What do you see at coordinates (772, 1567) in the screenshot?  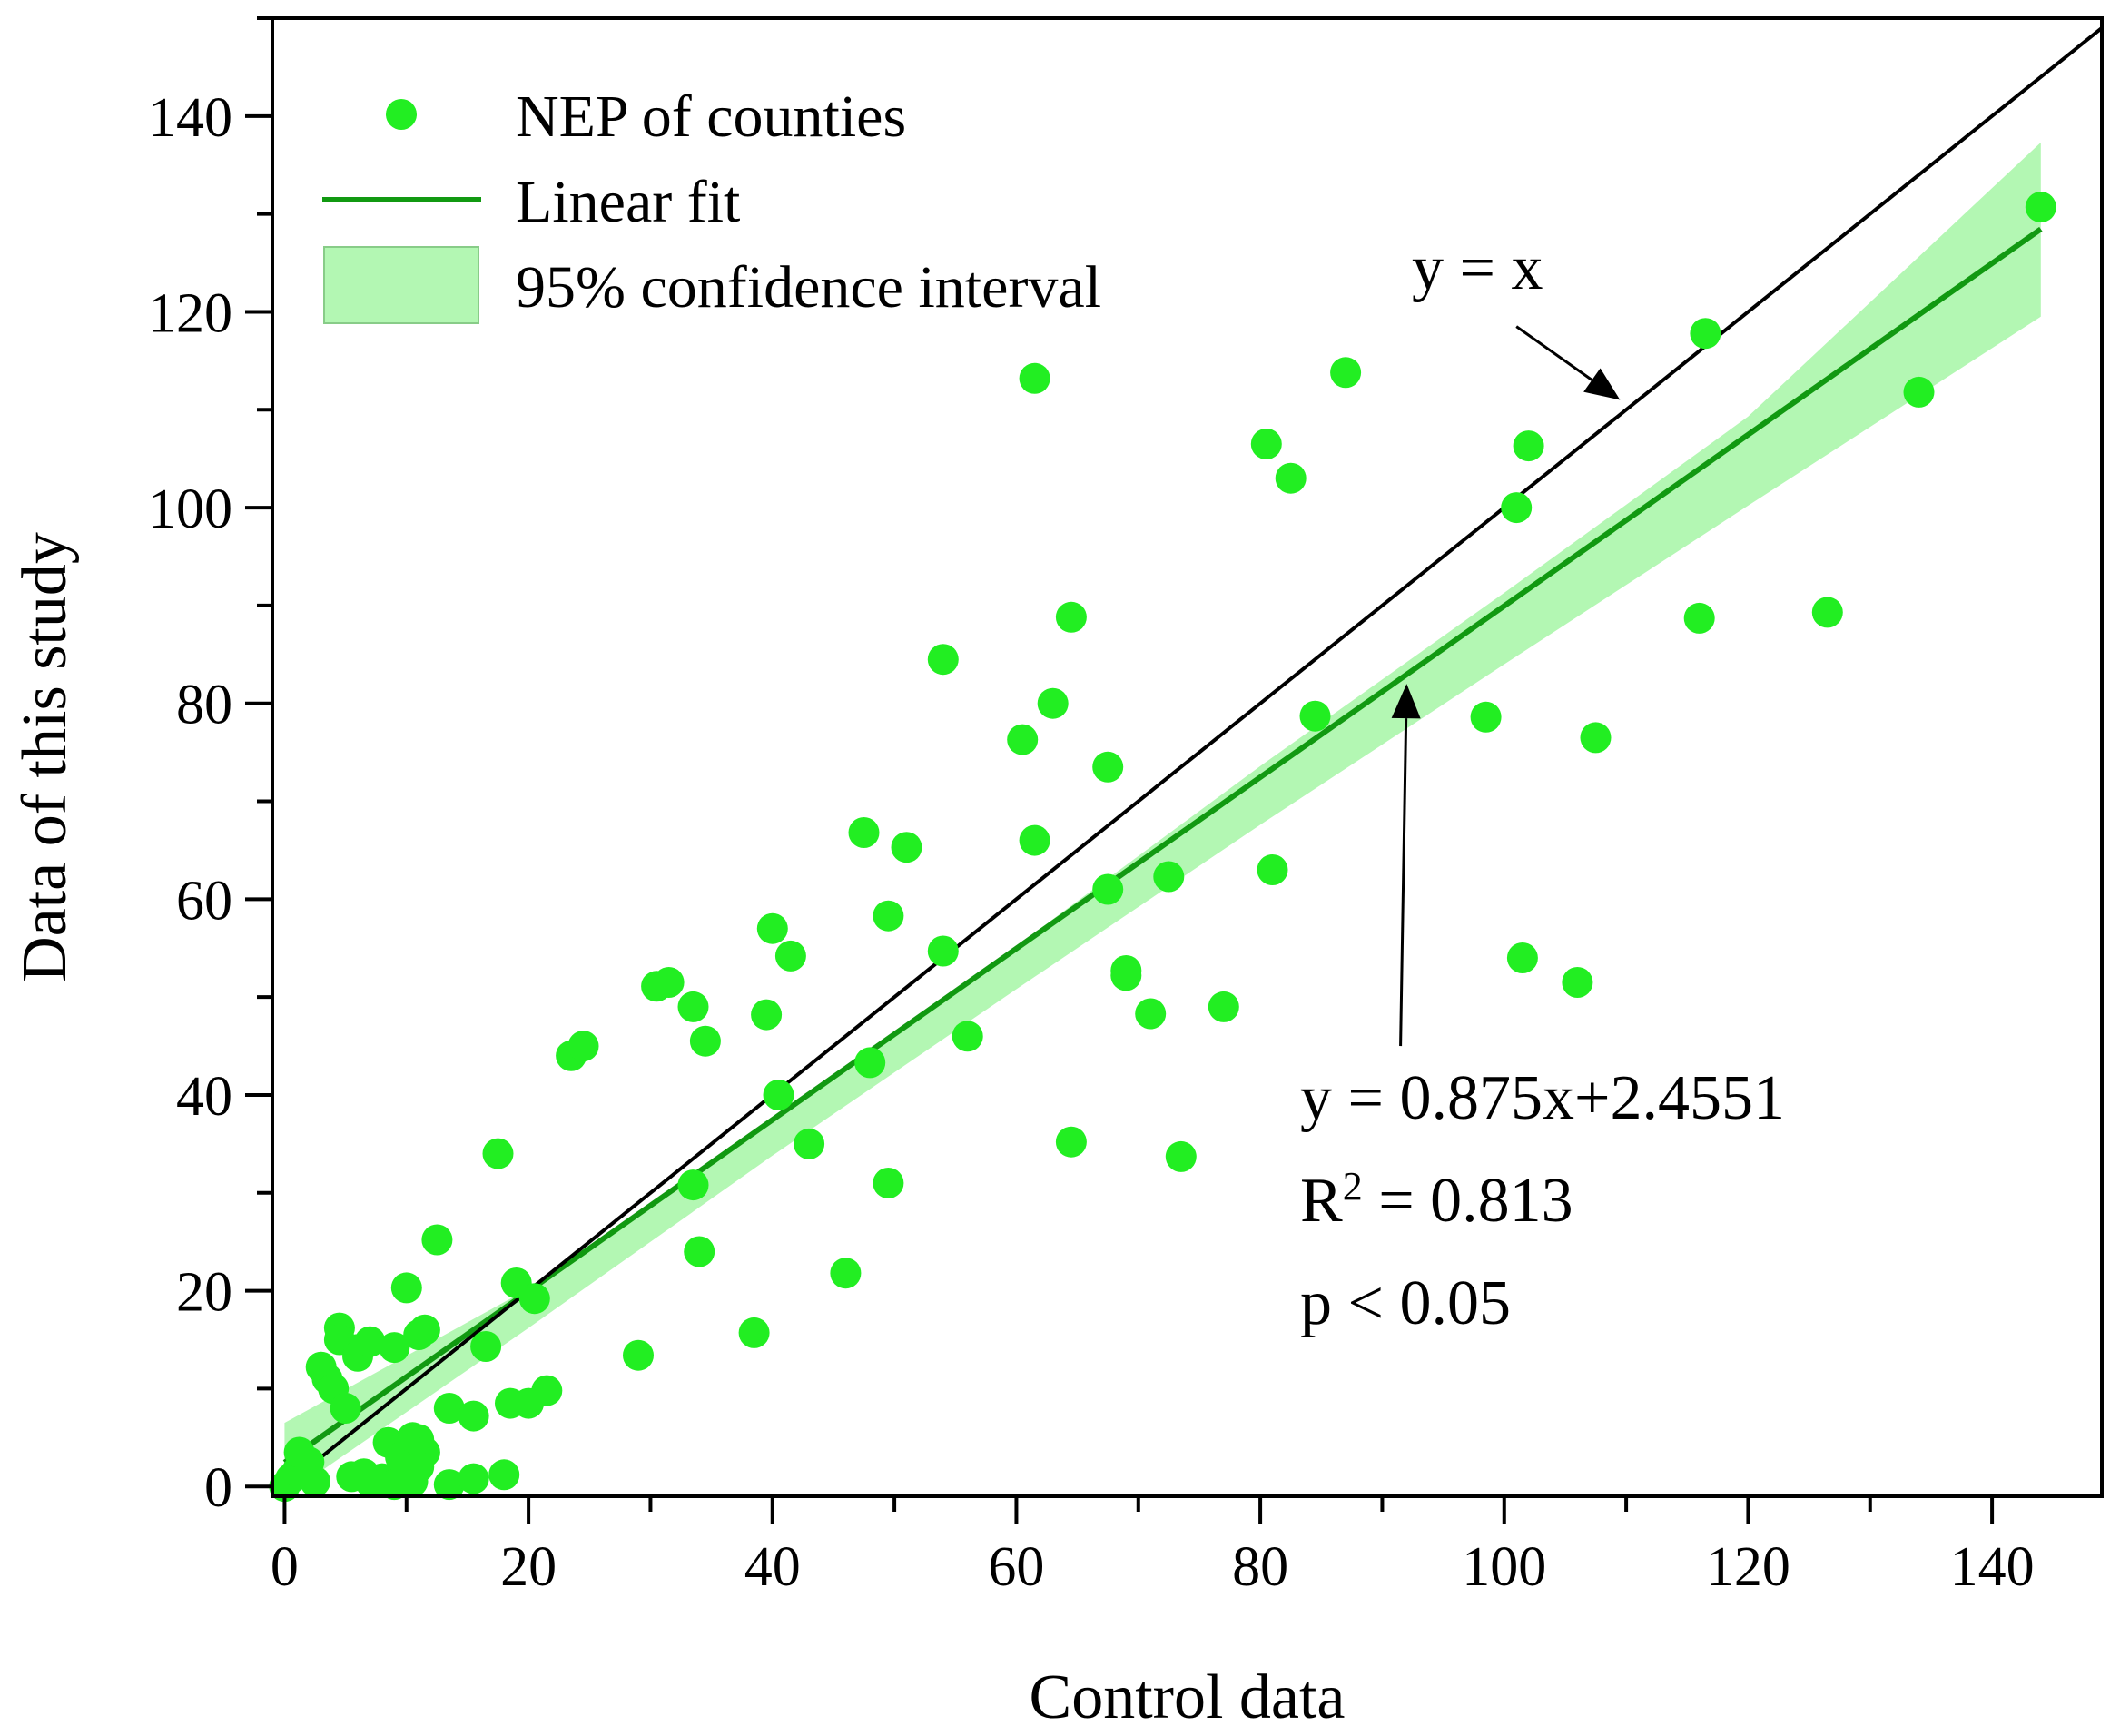 I see `x-tick-label: 40` at bounding box center [772, 1567].